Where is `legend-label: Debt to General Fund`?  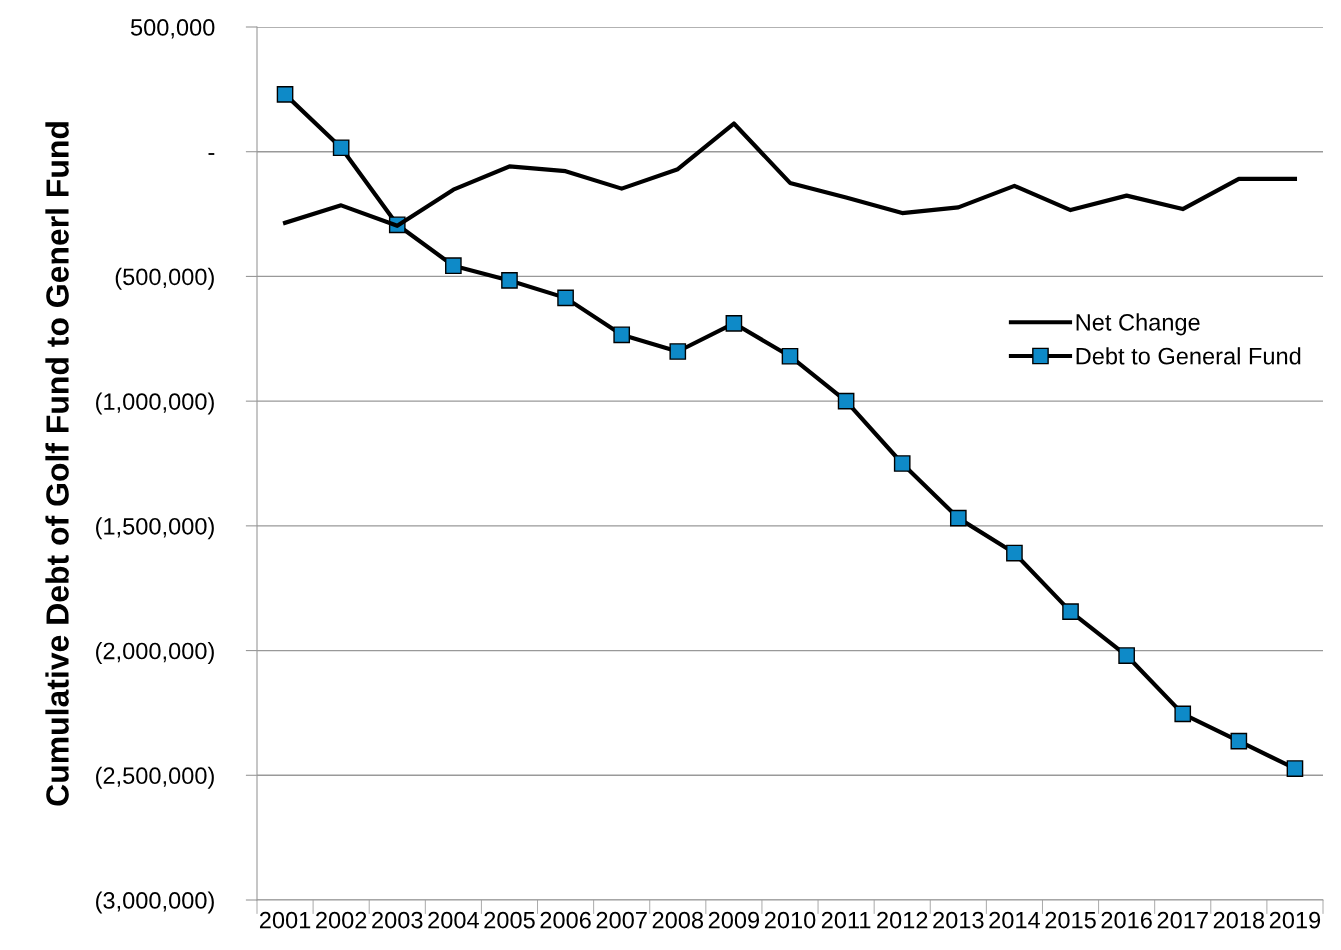 legend-label: Debt to General Fund is located at coordinates (1188, 356).